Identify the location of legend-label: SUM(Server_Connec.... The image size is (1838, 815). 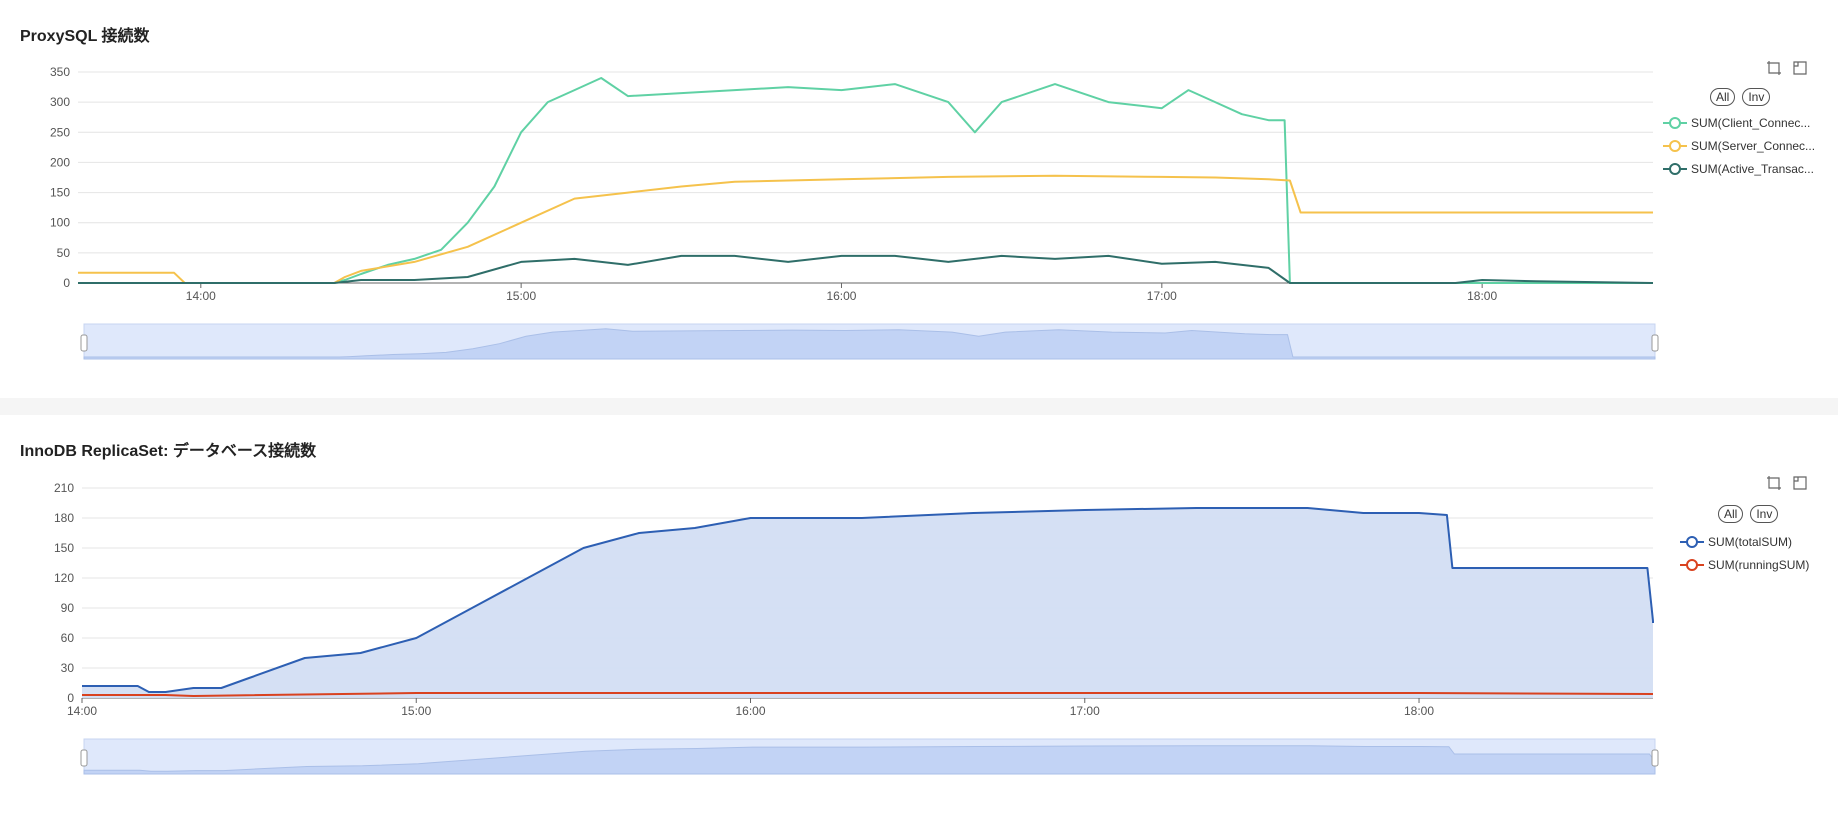
(1753, 145).